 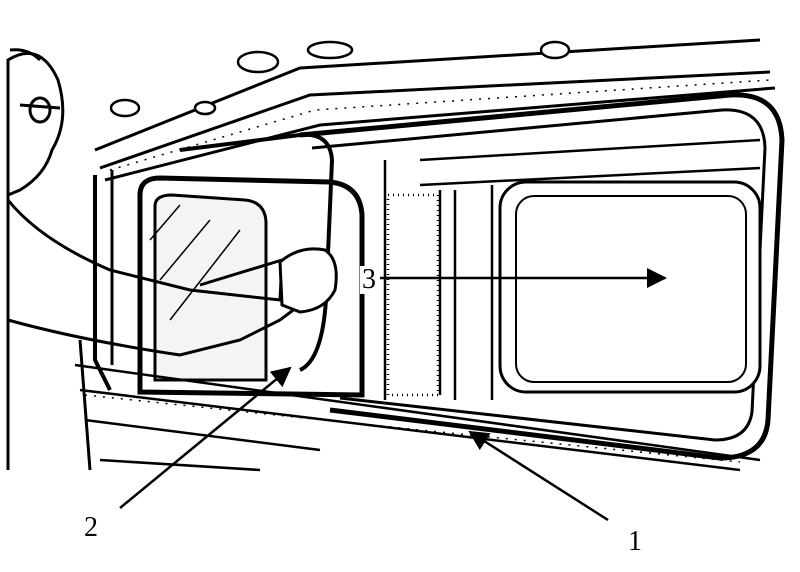 I want to click on window-glass-right, so click(x=630, y=287).